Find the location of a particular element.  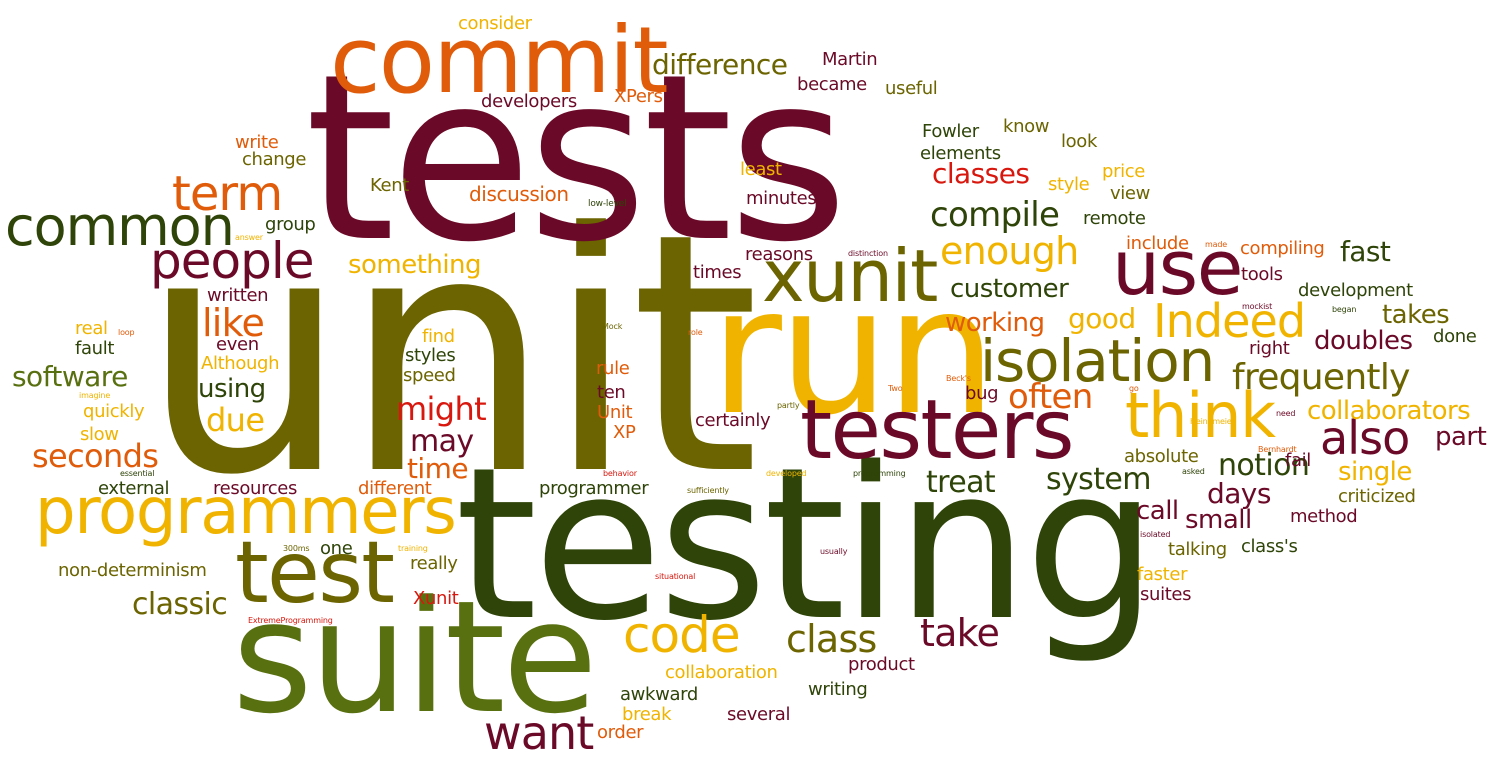

word-times: times is located at coordinates (717, 272).